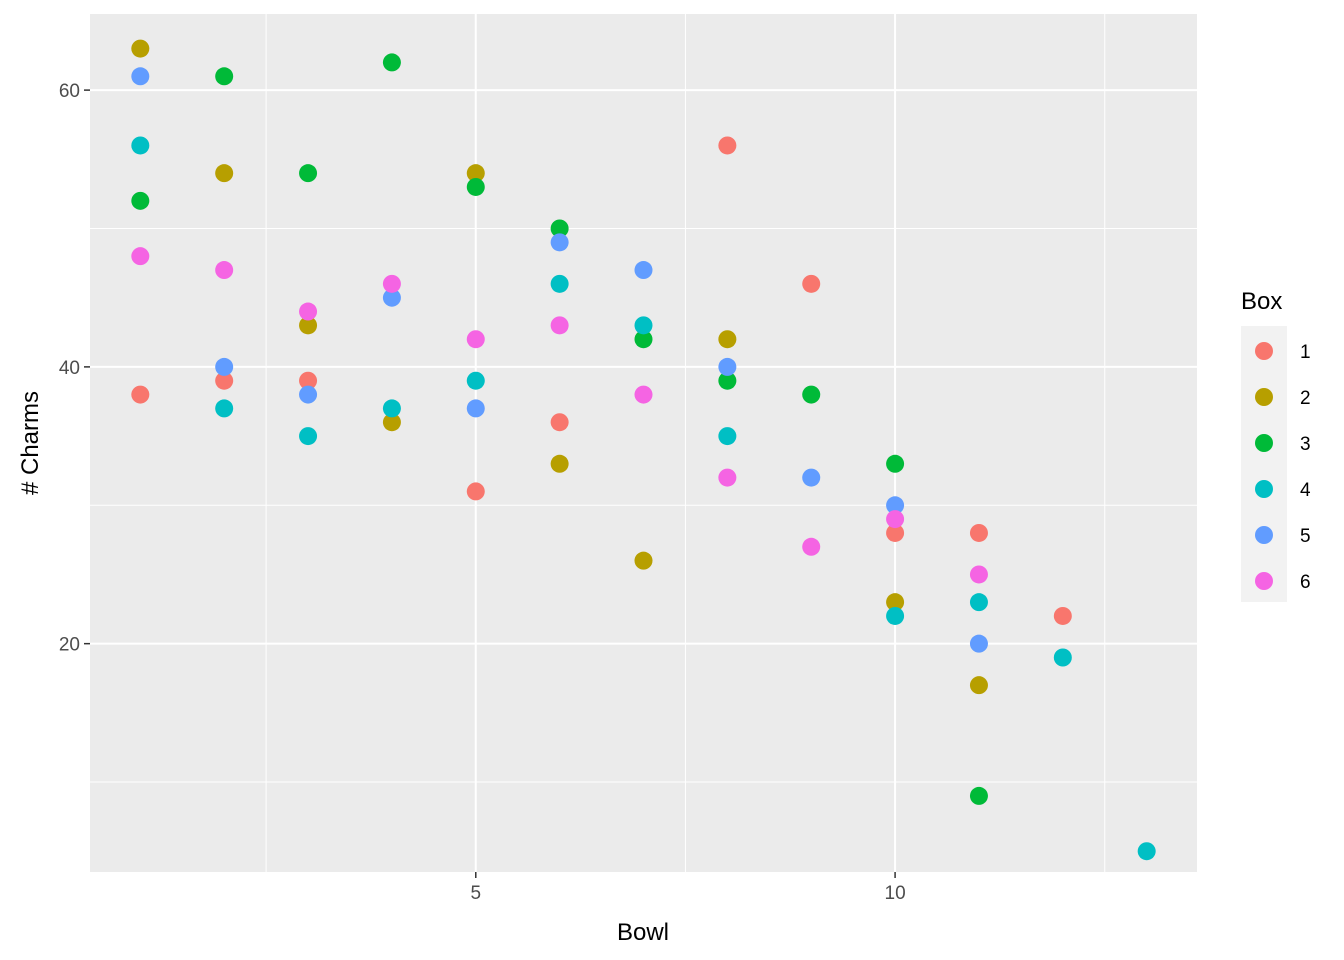 The width and height of the screenshot is (1344, 960). I want to click on x-tick-label: 5, so click(475, 893).